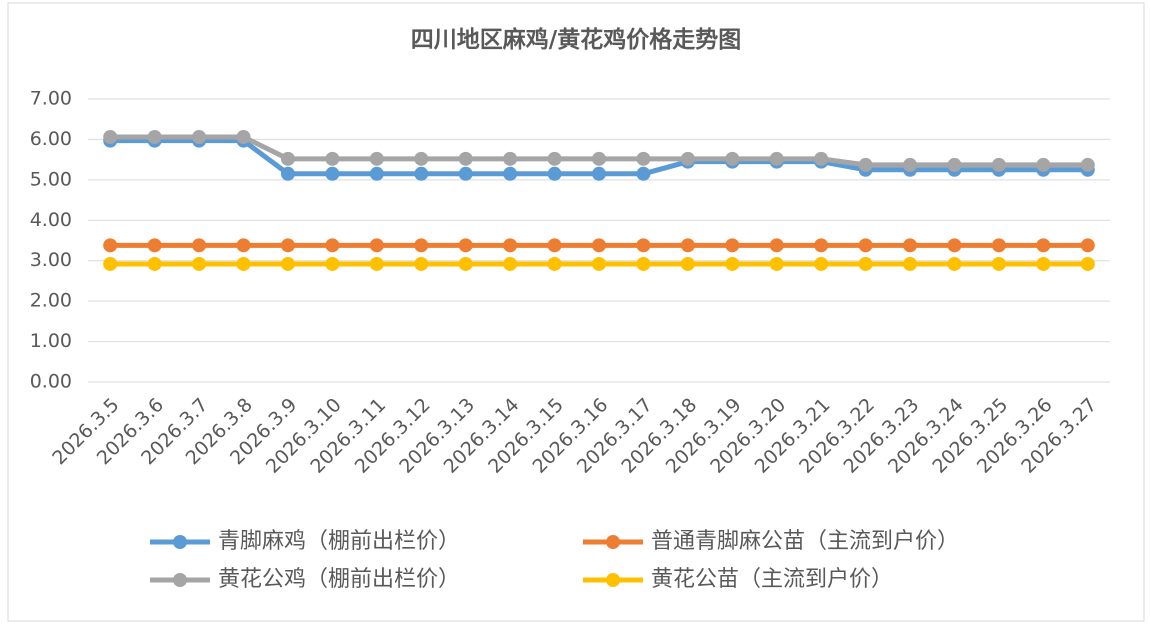  What do you see at coordinates (339, 579) in the screenshot?
I see `legend-label: 黄花公鸡（棚前出栏价）` at bounding box center [339, 579].